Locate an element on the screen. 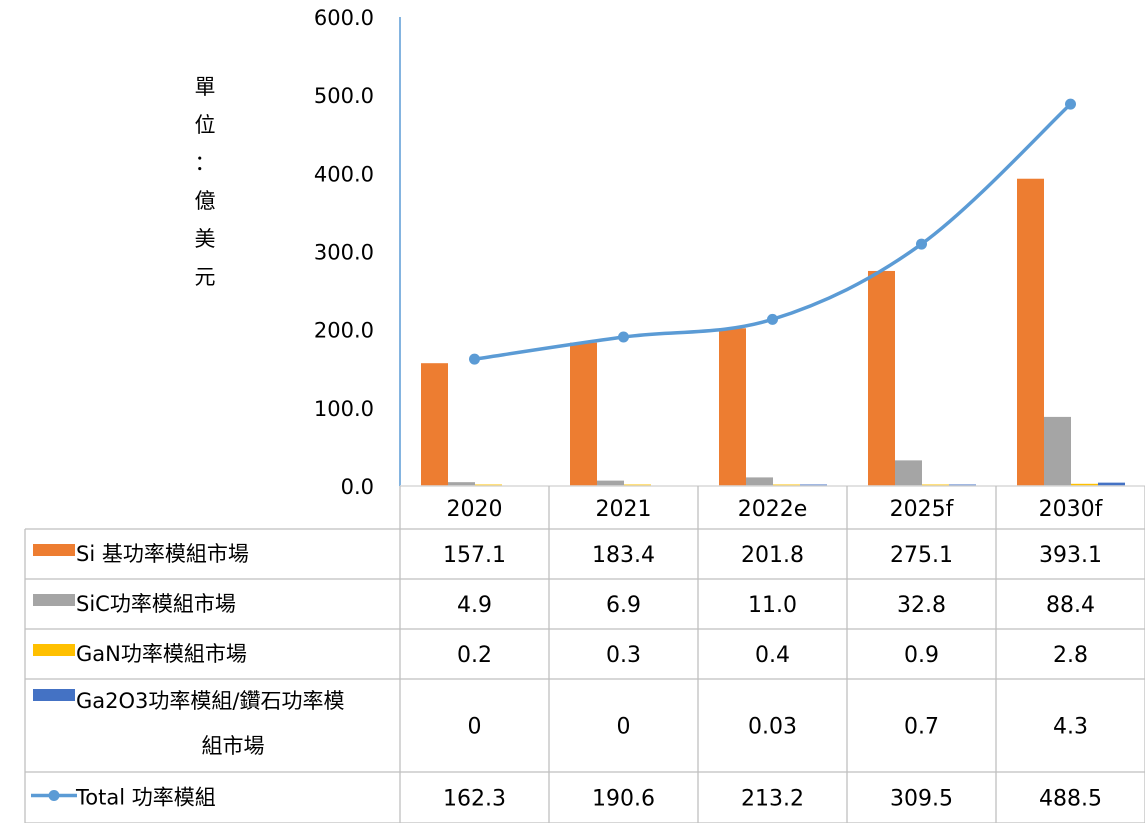 The image size is (1145, 823). table-cell: 6.9 is located at coordinates (623, 605).